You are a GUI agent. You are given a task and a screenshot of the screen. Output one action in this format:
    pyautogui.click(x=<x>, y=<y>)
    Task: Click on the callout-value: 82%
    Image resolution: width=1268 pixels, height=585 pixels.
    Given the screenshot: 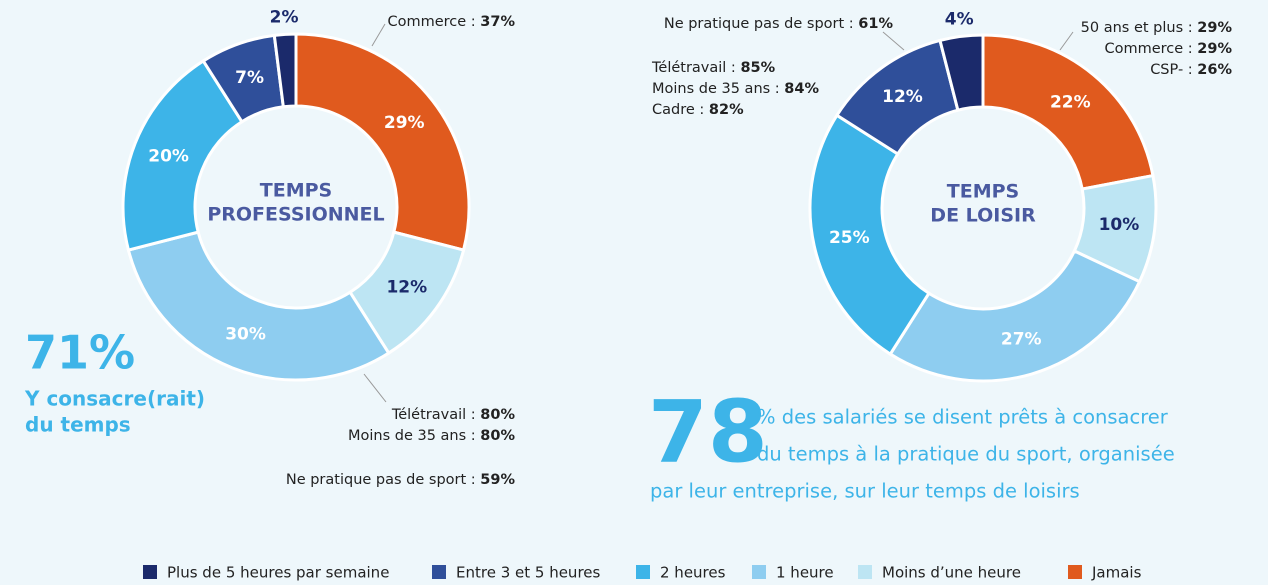 What is the action you would take?
    pyautogui.click(x=726, y=110)
    